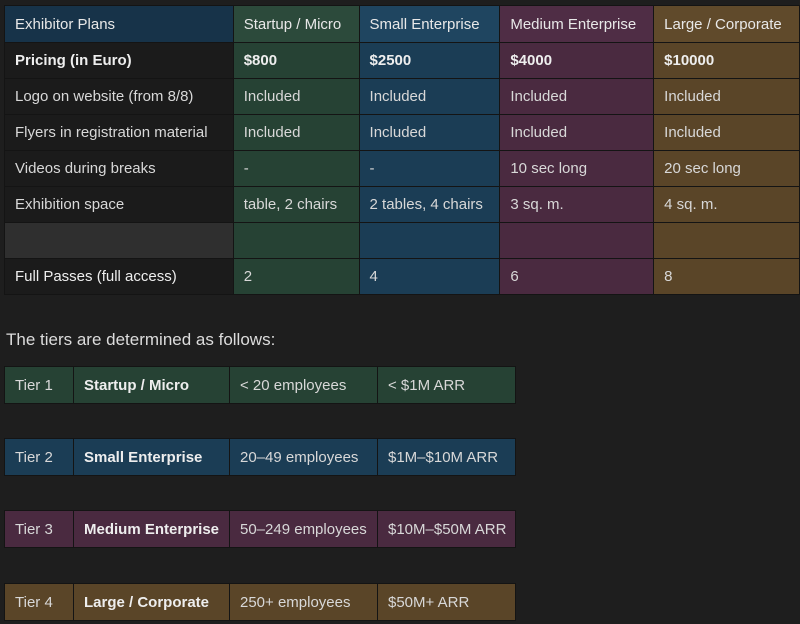 The image size is (800, 624). What do you see at coordinates (303, 385) in the screenshot?
I see `tier-employees: < 20 employees` at bounding box center [303, 385].